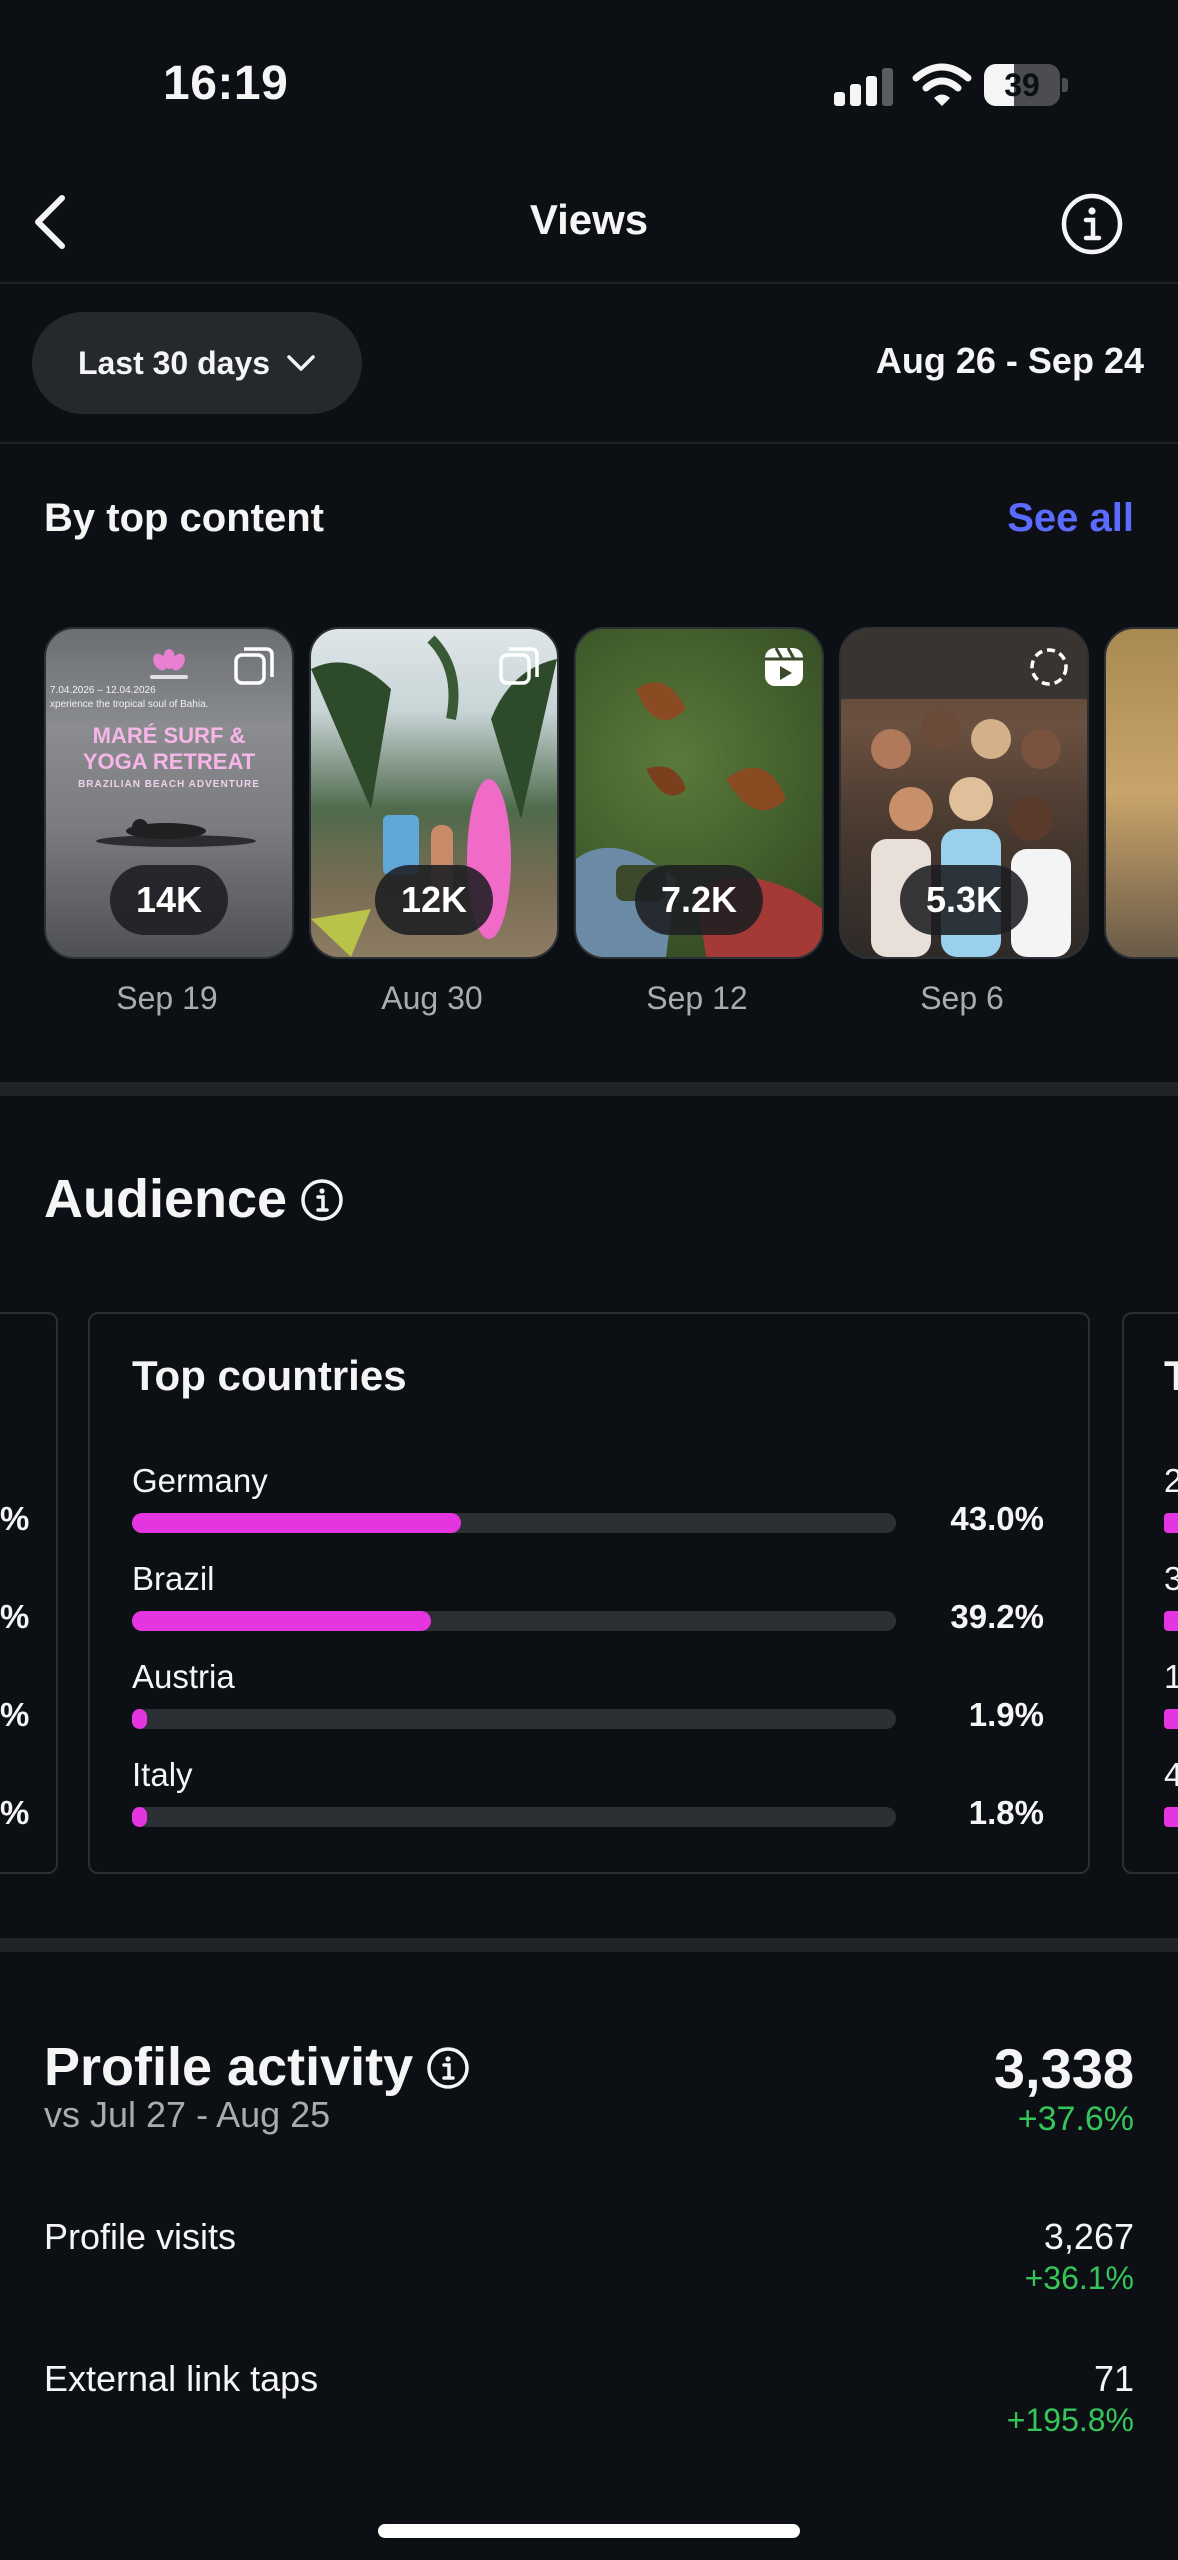 The image size is (1178, 2560). Describe the element at coordinates (184, 518) in the screenshot. I see `top-content-heading: By top content` at that location.